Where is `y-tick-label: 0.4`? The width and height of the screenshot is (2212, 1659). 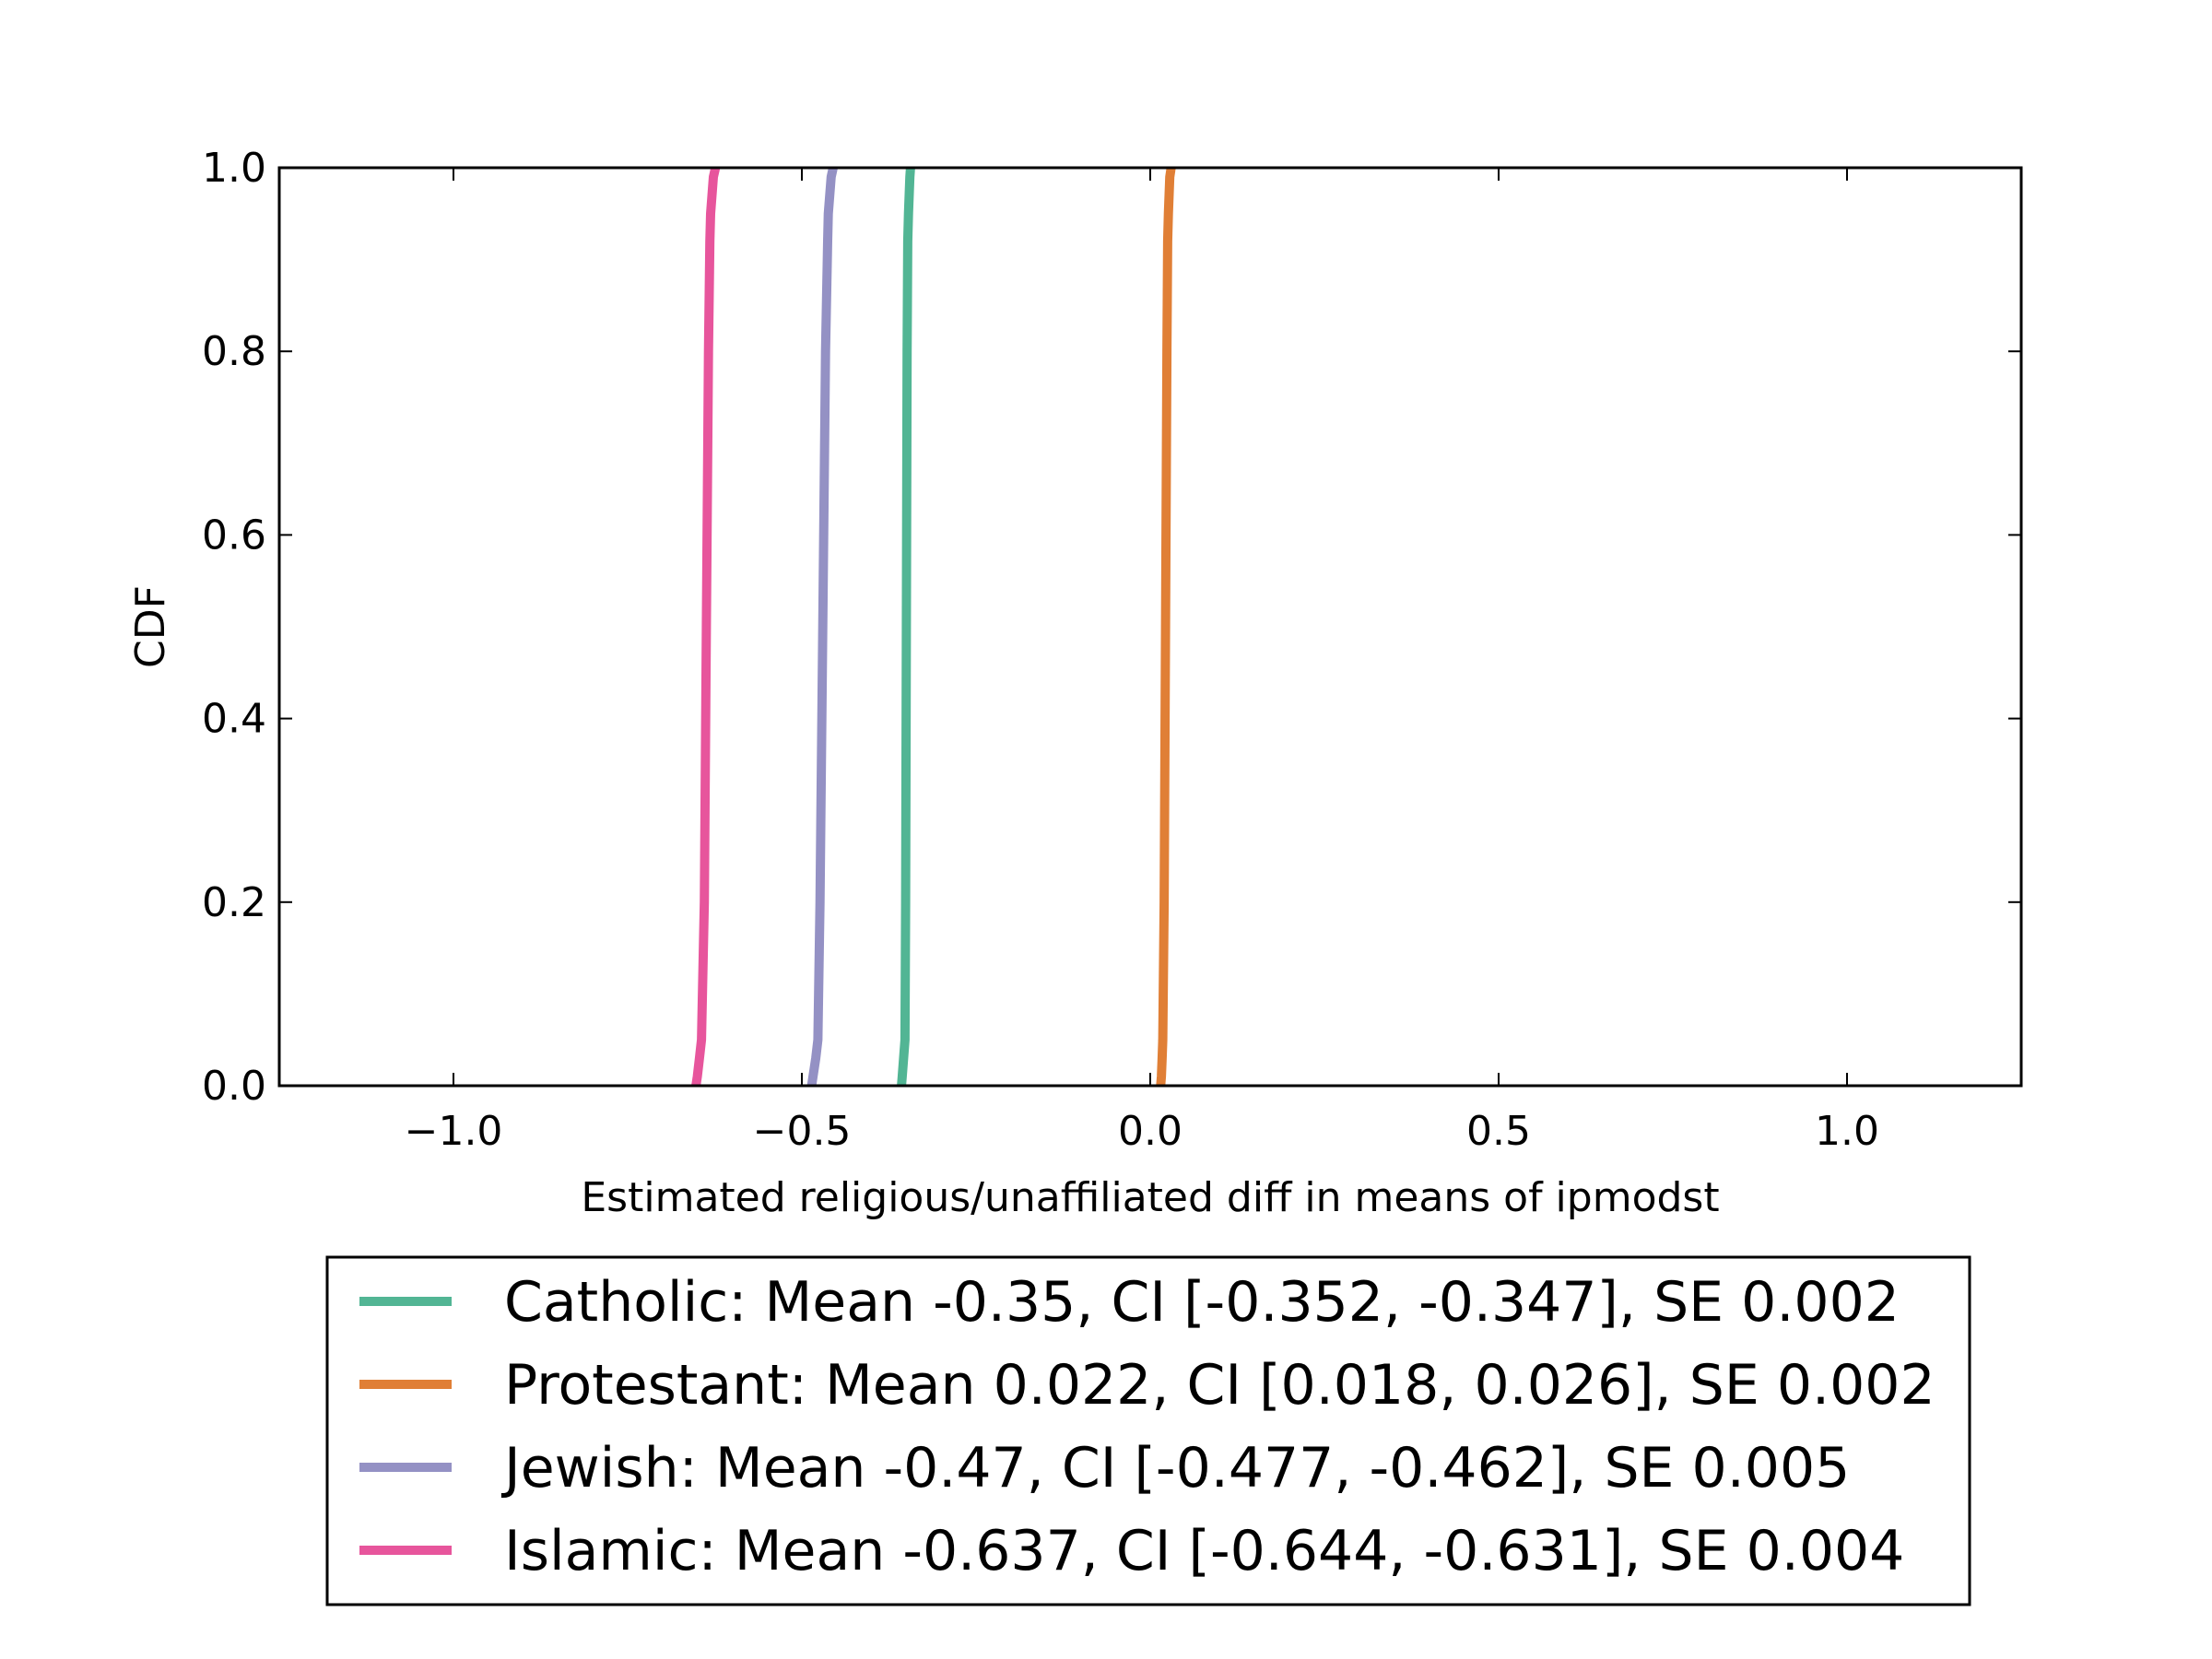
y-tick-label: 0.4 is located at coordinates (234, 719).